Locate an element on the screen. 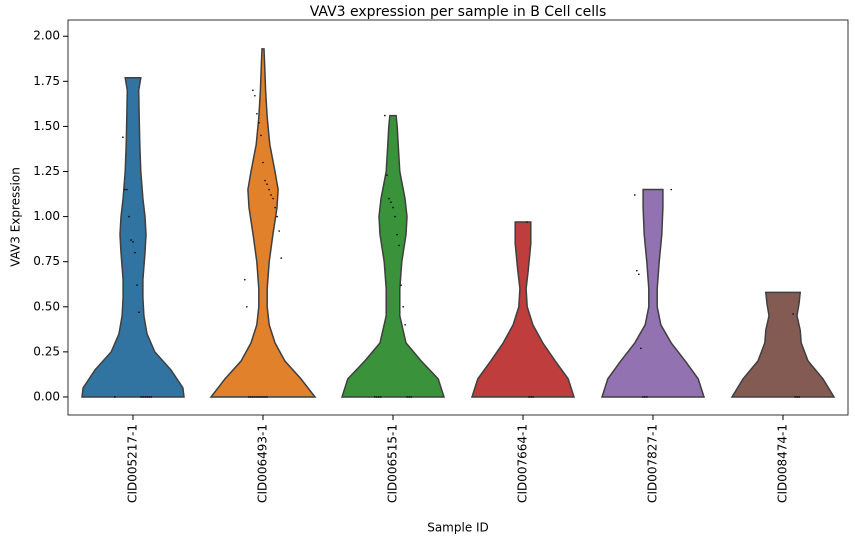 This screenshot has width=855, height=546. y-tick-label: 0.25 is located at coordinates (46, 351).